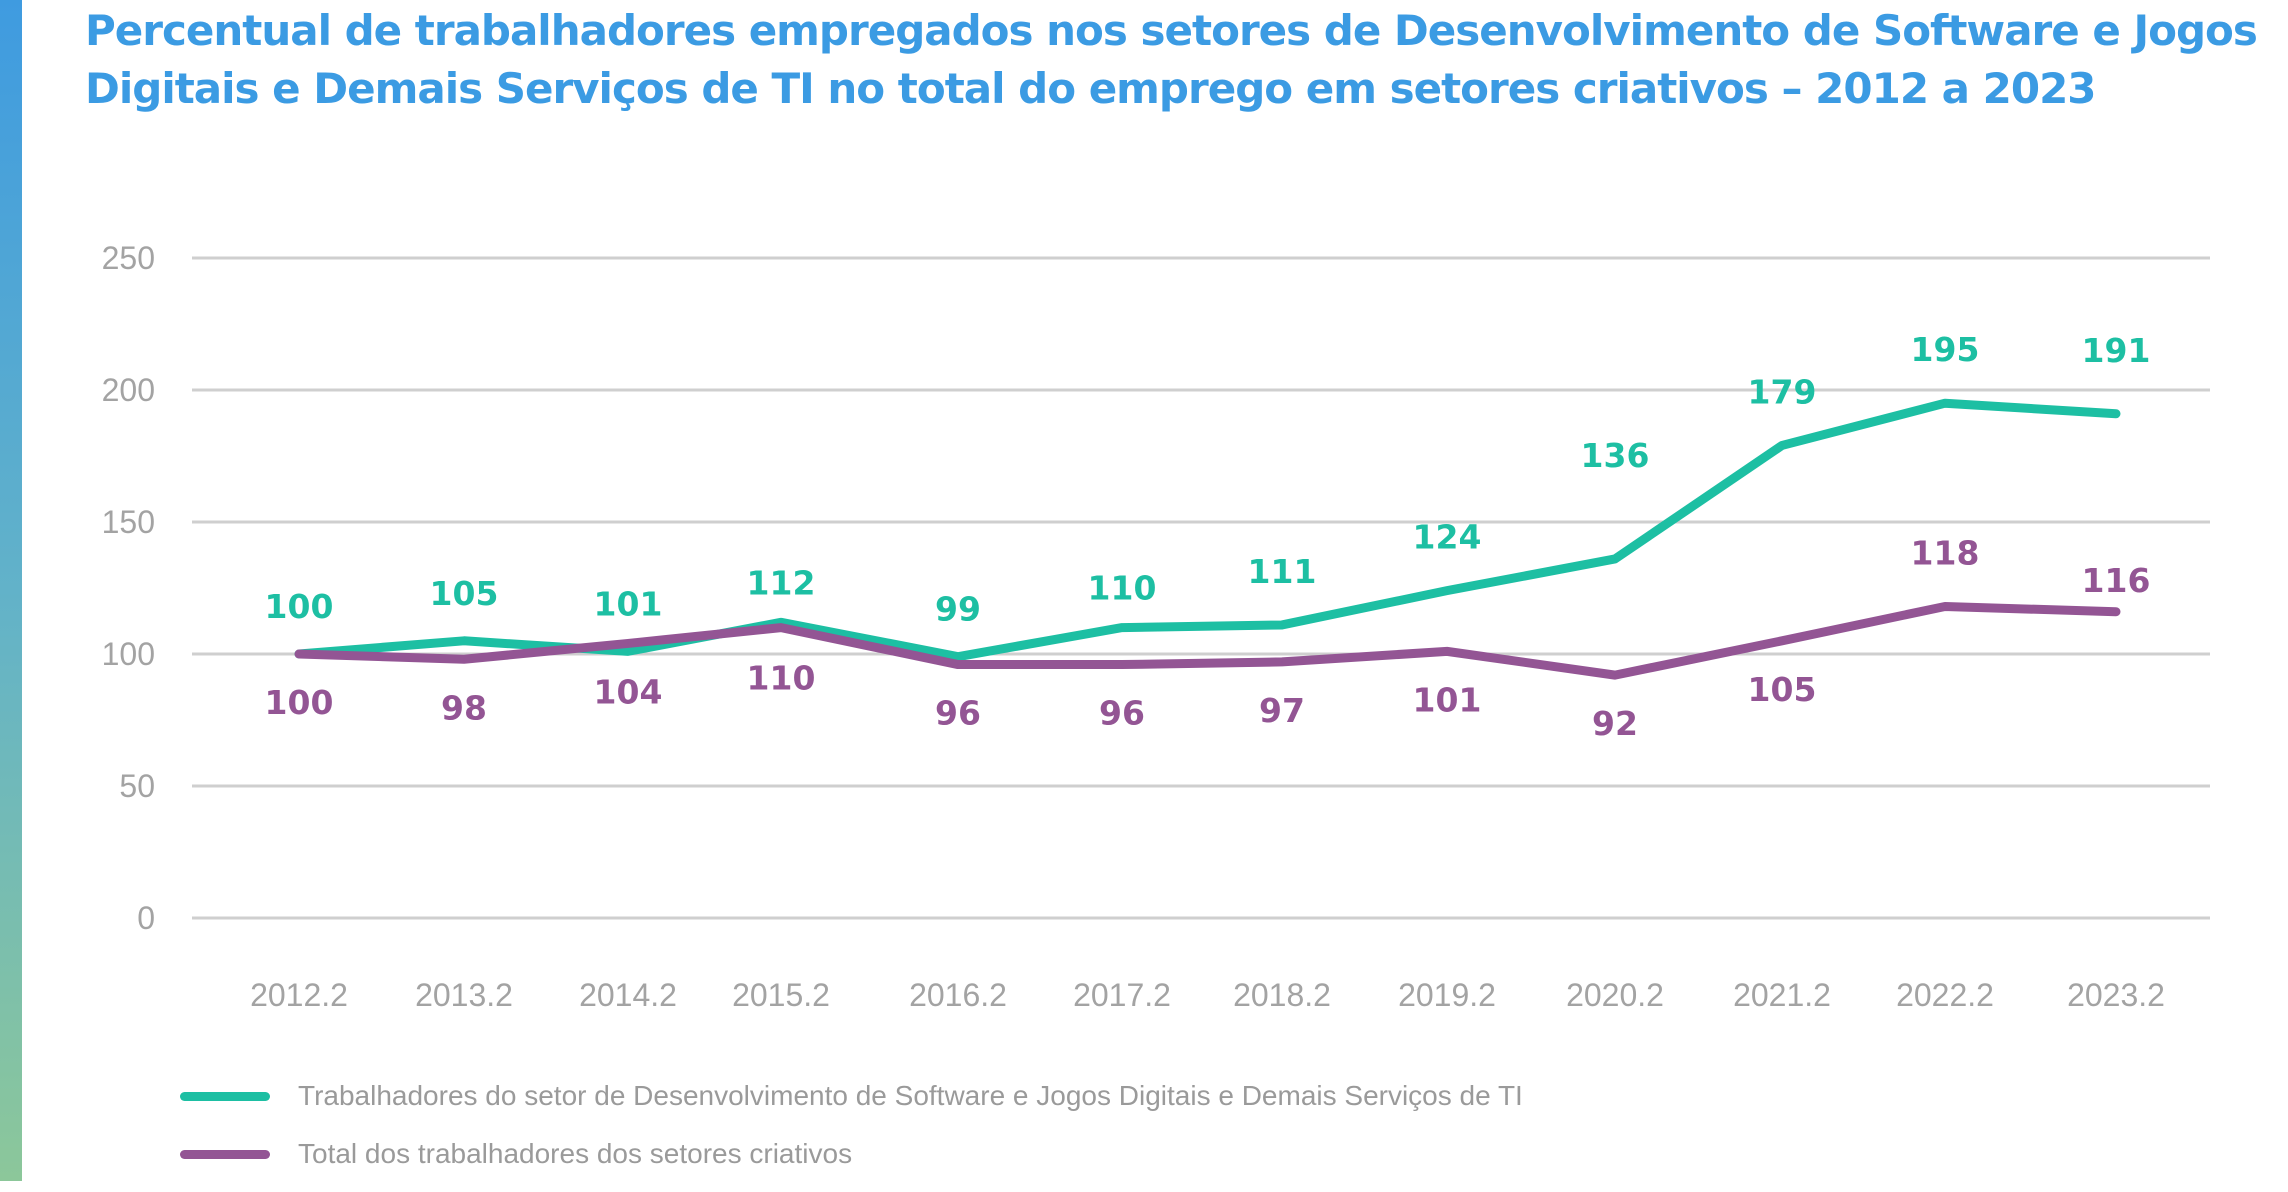 The image size is (2288, 1192). What do you see at coordinates (2116, 995) in the screenshot?
I see `x-tick-label-2023.2: 2023.2` at bounding box center [2116, 995].